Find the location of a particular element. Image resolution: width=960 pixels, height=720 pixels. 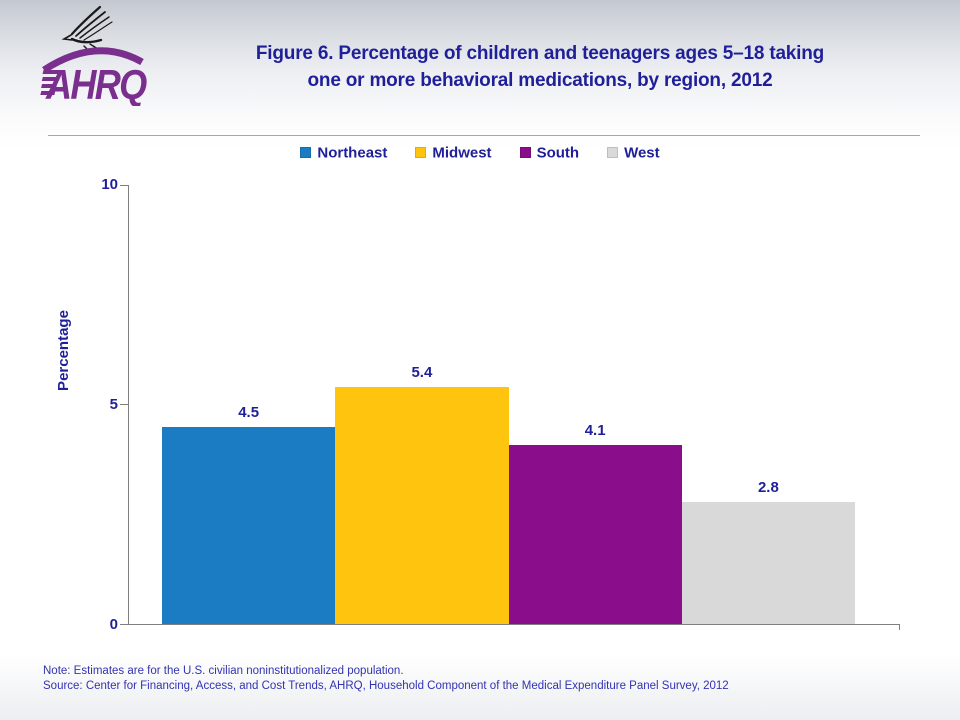

y-axis-title: Percentage is located at coordinates (63, 350).